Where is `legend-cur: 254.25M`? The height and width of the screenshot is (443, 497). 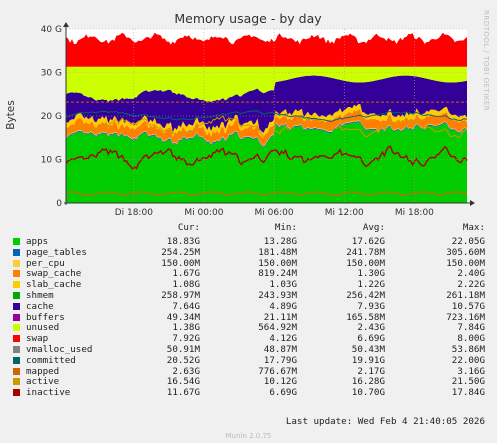 legend-cur: 254.25M is located at coordinates (180, 252).